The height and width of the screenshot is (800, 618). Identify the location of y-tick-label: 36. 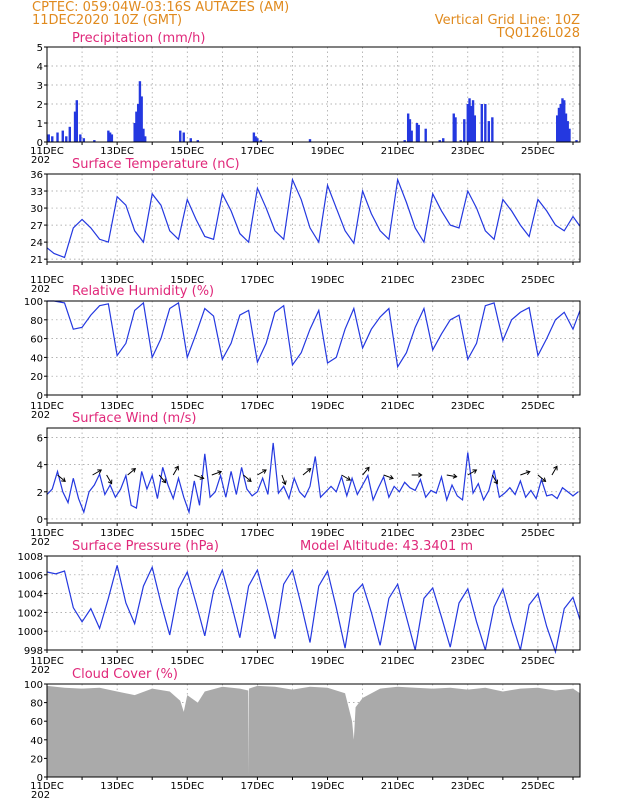
(36, 175).